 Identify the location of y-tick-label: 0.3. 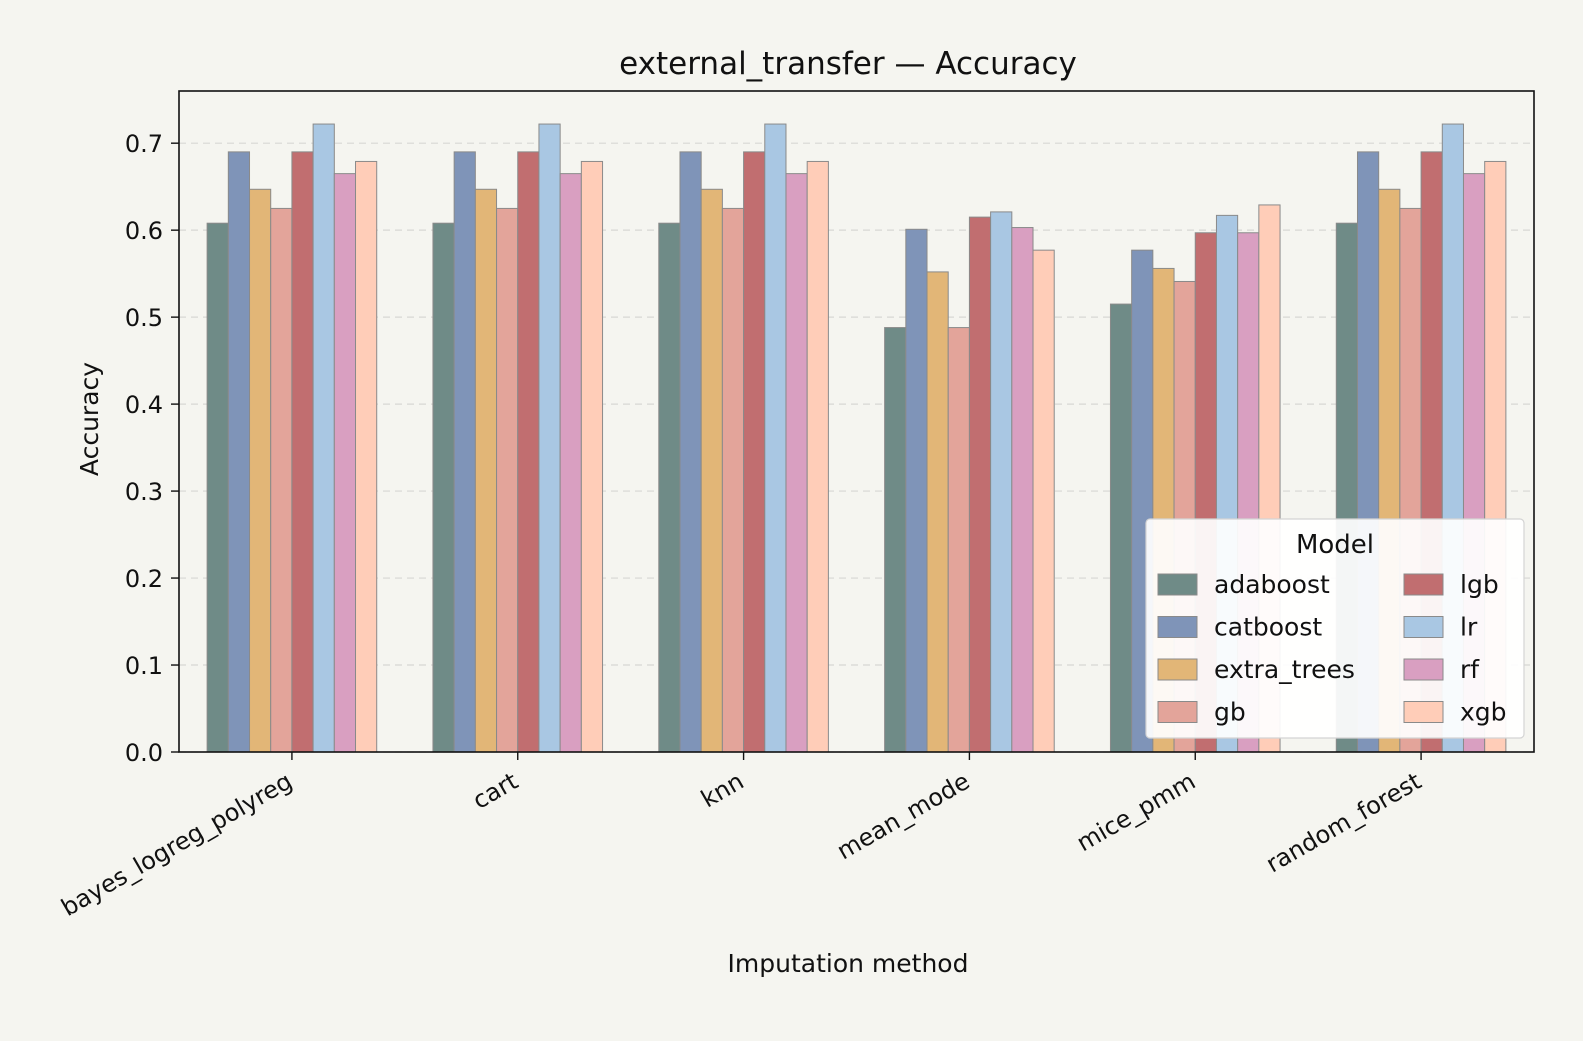
(144, 492).